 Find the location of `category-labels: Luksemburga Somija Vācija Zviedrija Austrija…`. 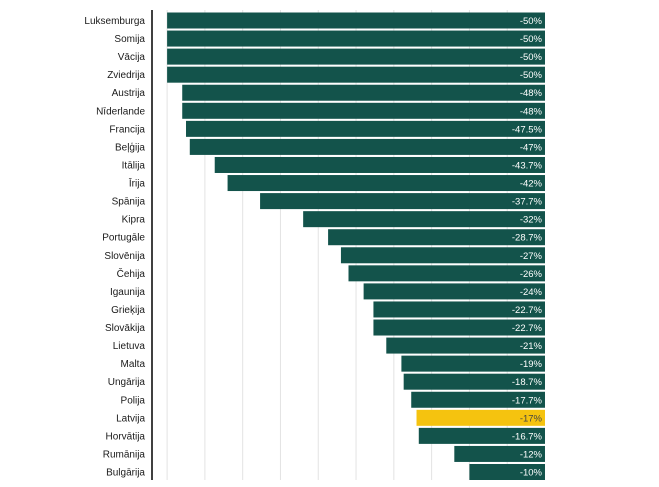

category-labels: Luksemburga Somija Vācija Zviedrija Austrija… is located at coordinates (114, 247).